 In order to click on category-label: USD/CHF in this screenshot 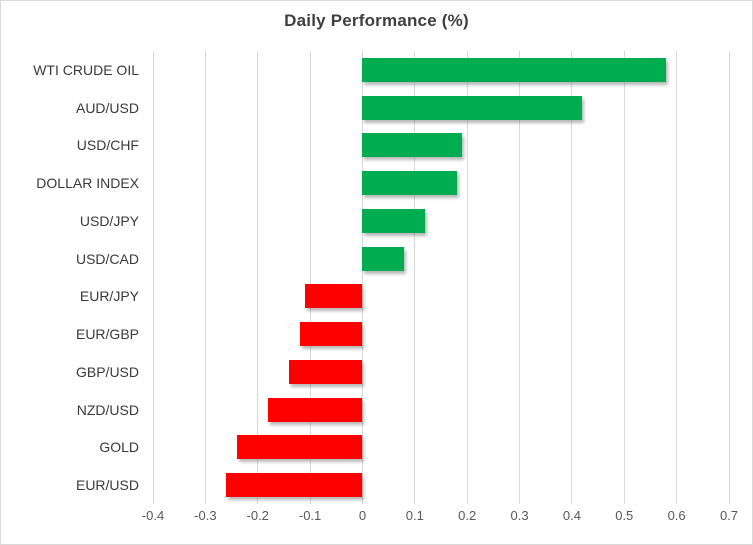, I will do `click(107, 145)`.